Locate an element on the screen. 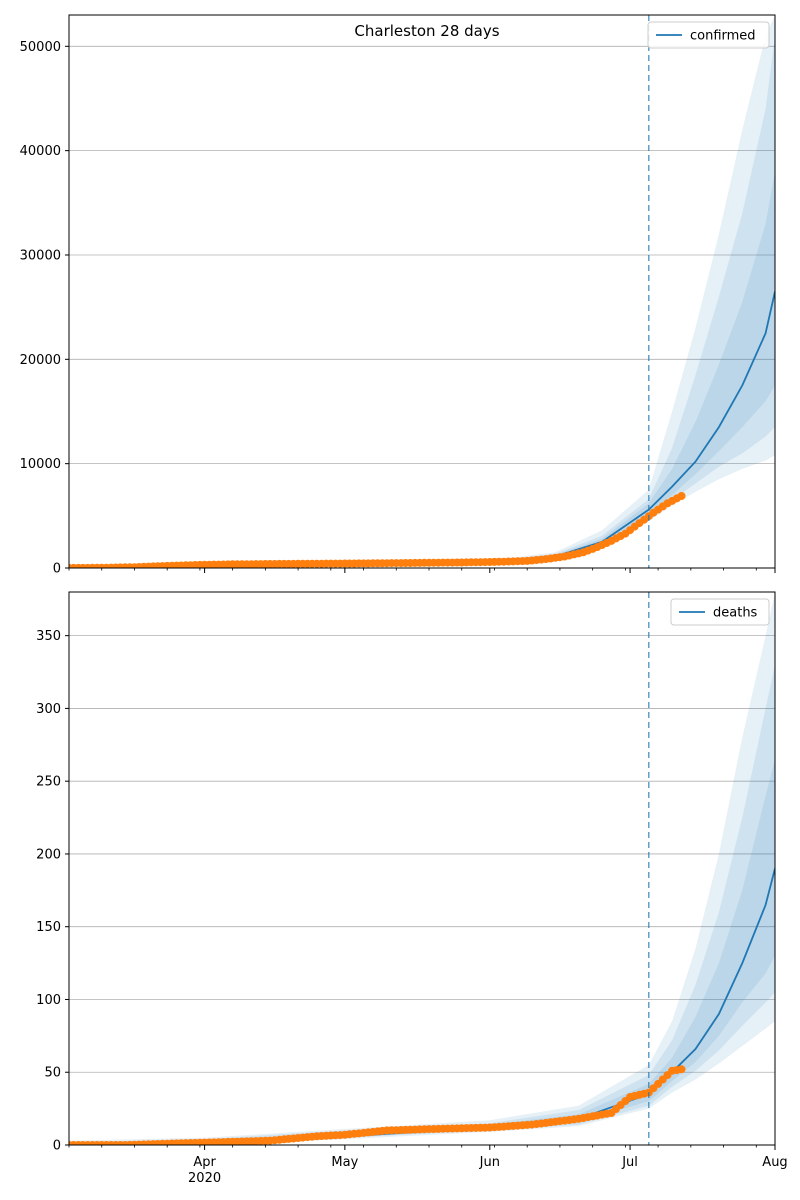 Image resolution: width=800 pixels, height=1200 pixels. y-tick-label: 30000 is located at coordinates (40, 255).